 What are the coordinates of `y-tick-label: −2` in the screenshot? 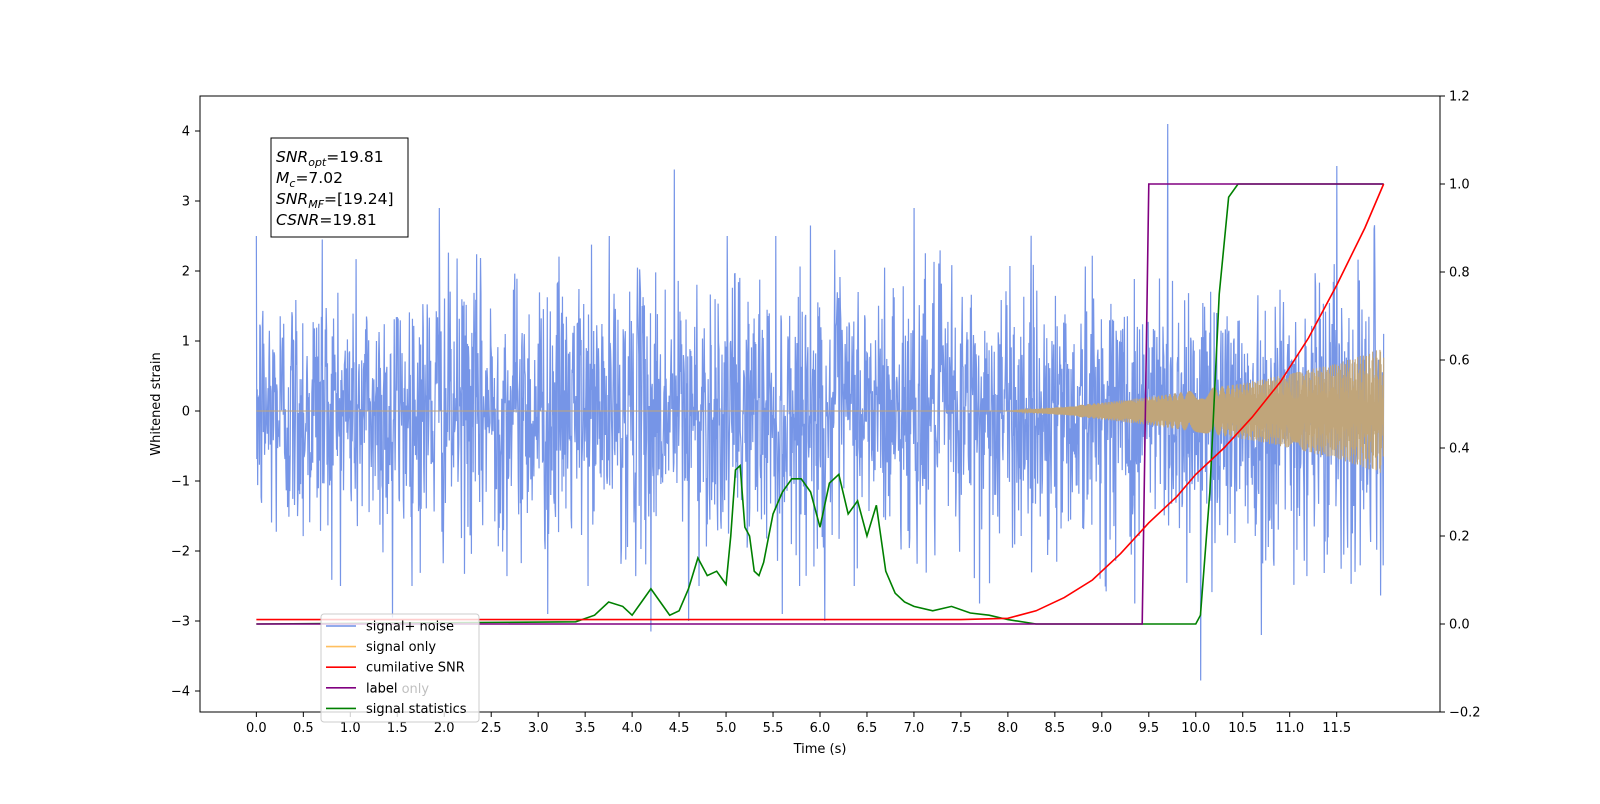 It's located at (180, 552).